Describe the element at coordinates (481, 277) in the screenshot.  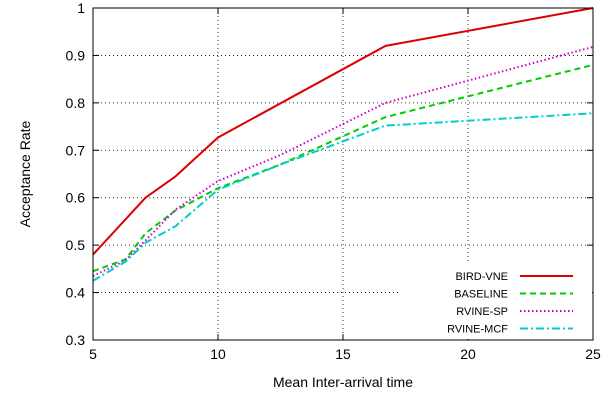
I see `legend-label: BIRD-VNE` at that location.